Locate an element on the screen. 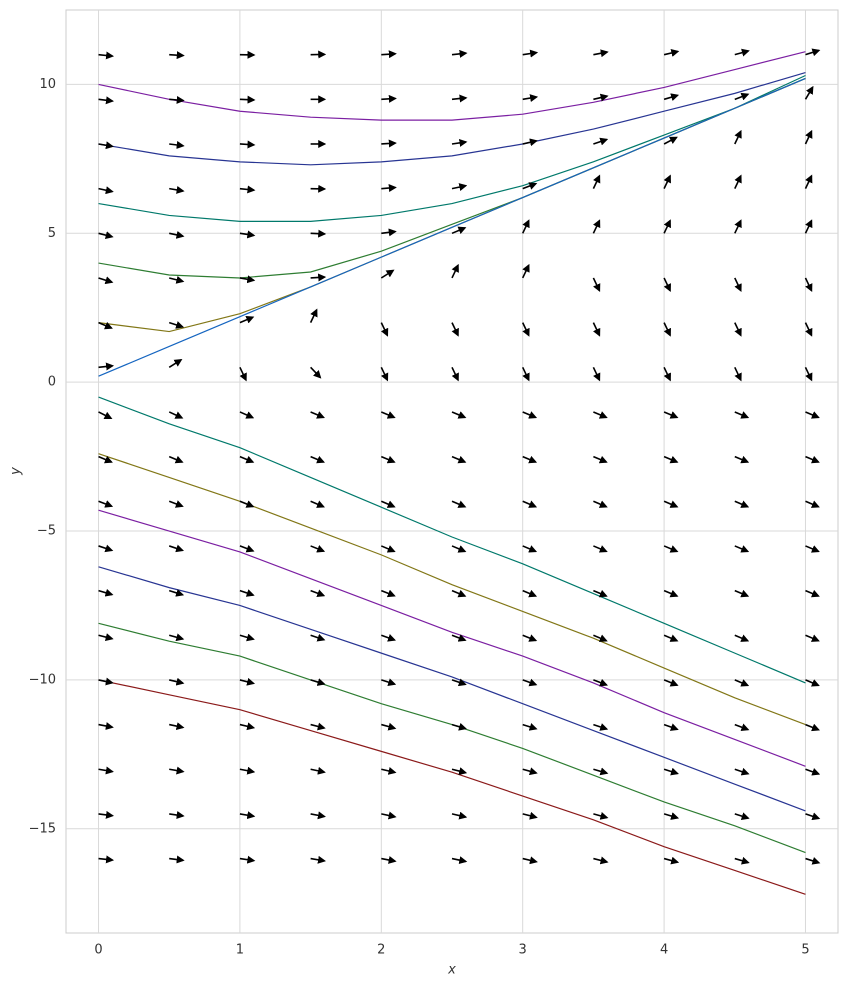  x-tick-label: 1 is located at coordinates (240, 950).